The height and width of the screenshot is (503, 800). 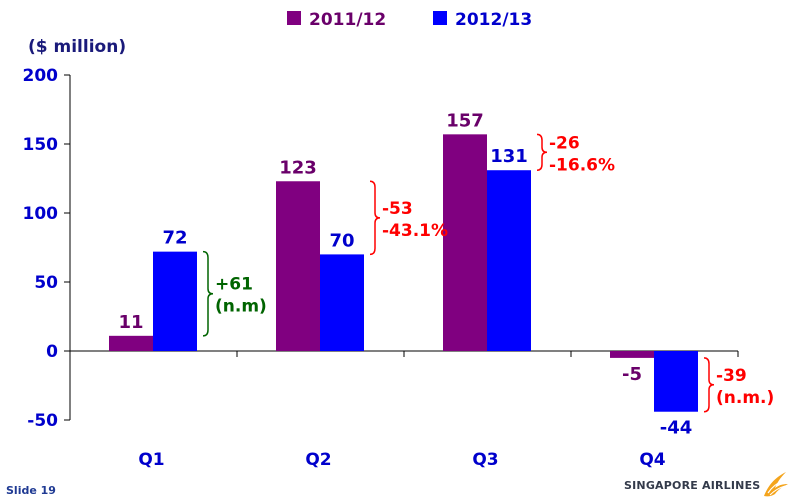 What do you see at coordinates (41, 145) in the screenshot?
I see `y-tick-label: 150` at bounding box center [41, 145].